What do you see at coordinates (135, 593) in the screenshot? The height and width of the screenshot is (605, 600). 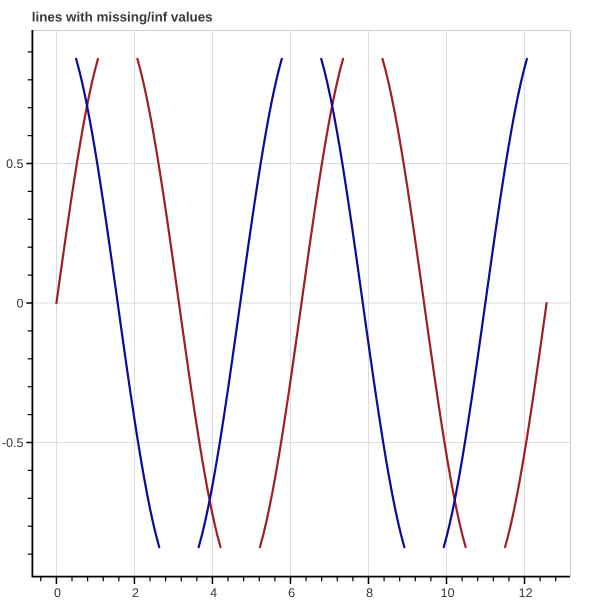 I see `svg-text: 2` at bounding box center [135, 593].